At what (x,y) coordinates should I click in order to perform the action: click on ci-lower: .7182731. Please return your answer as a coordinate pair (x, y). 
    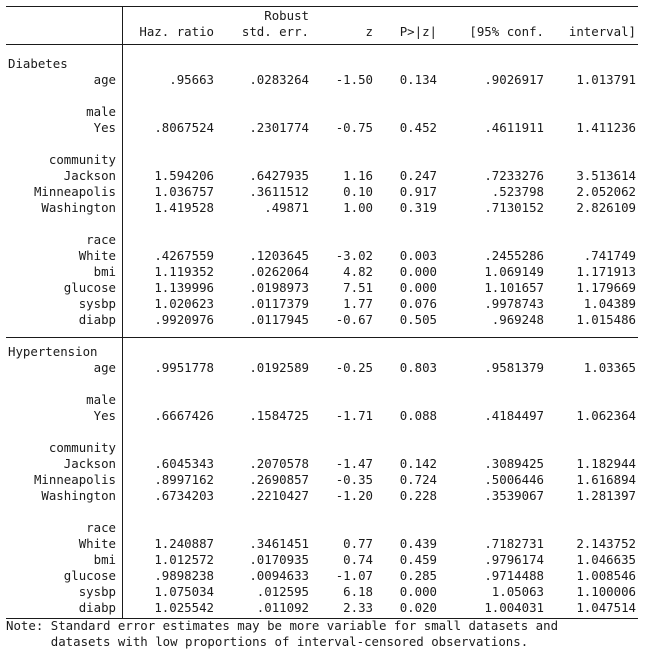
    Looking at the image, I should click on (514, 543).